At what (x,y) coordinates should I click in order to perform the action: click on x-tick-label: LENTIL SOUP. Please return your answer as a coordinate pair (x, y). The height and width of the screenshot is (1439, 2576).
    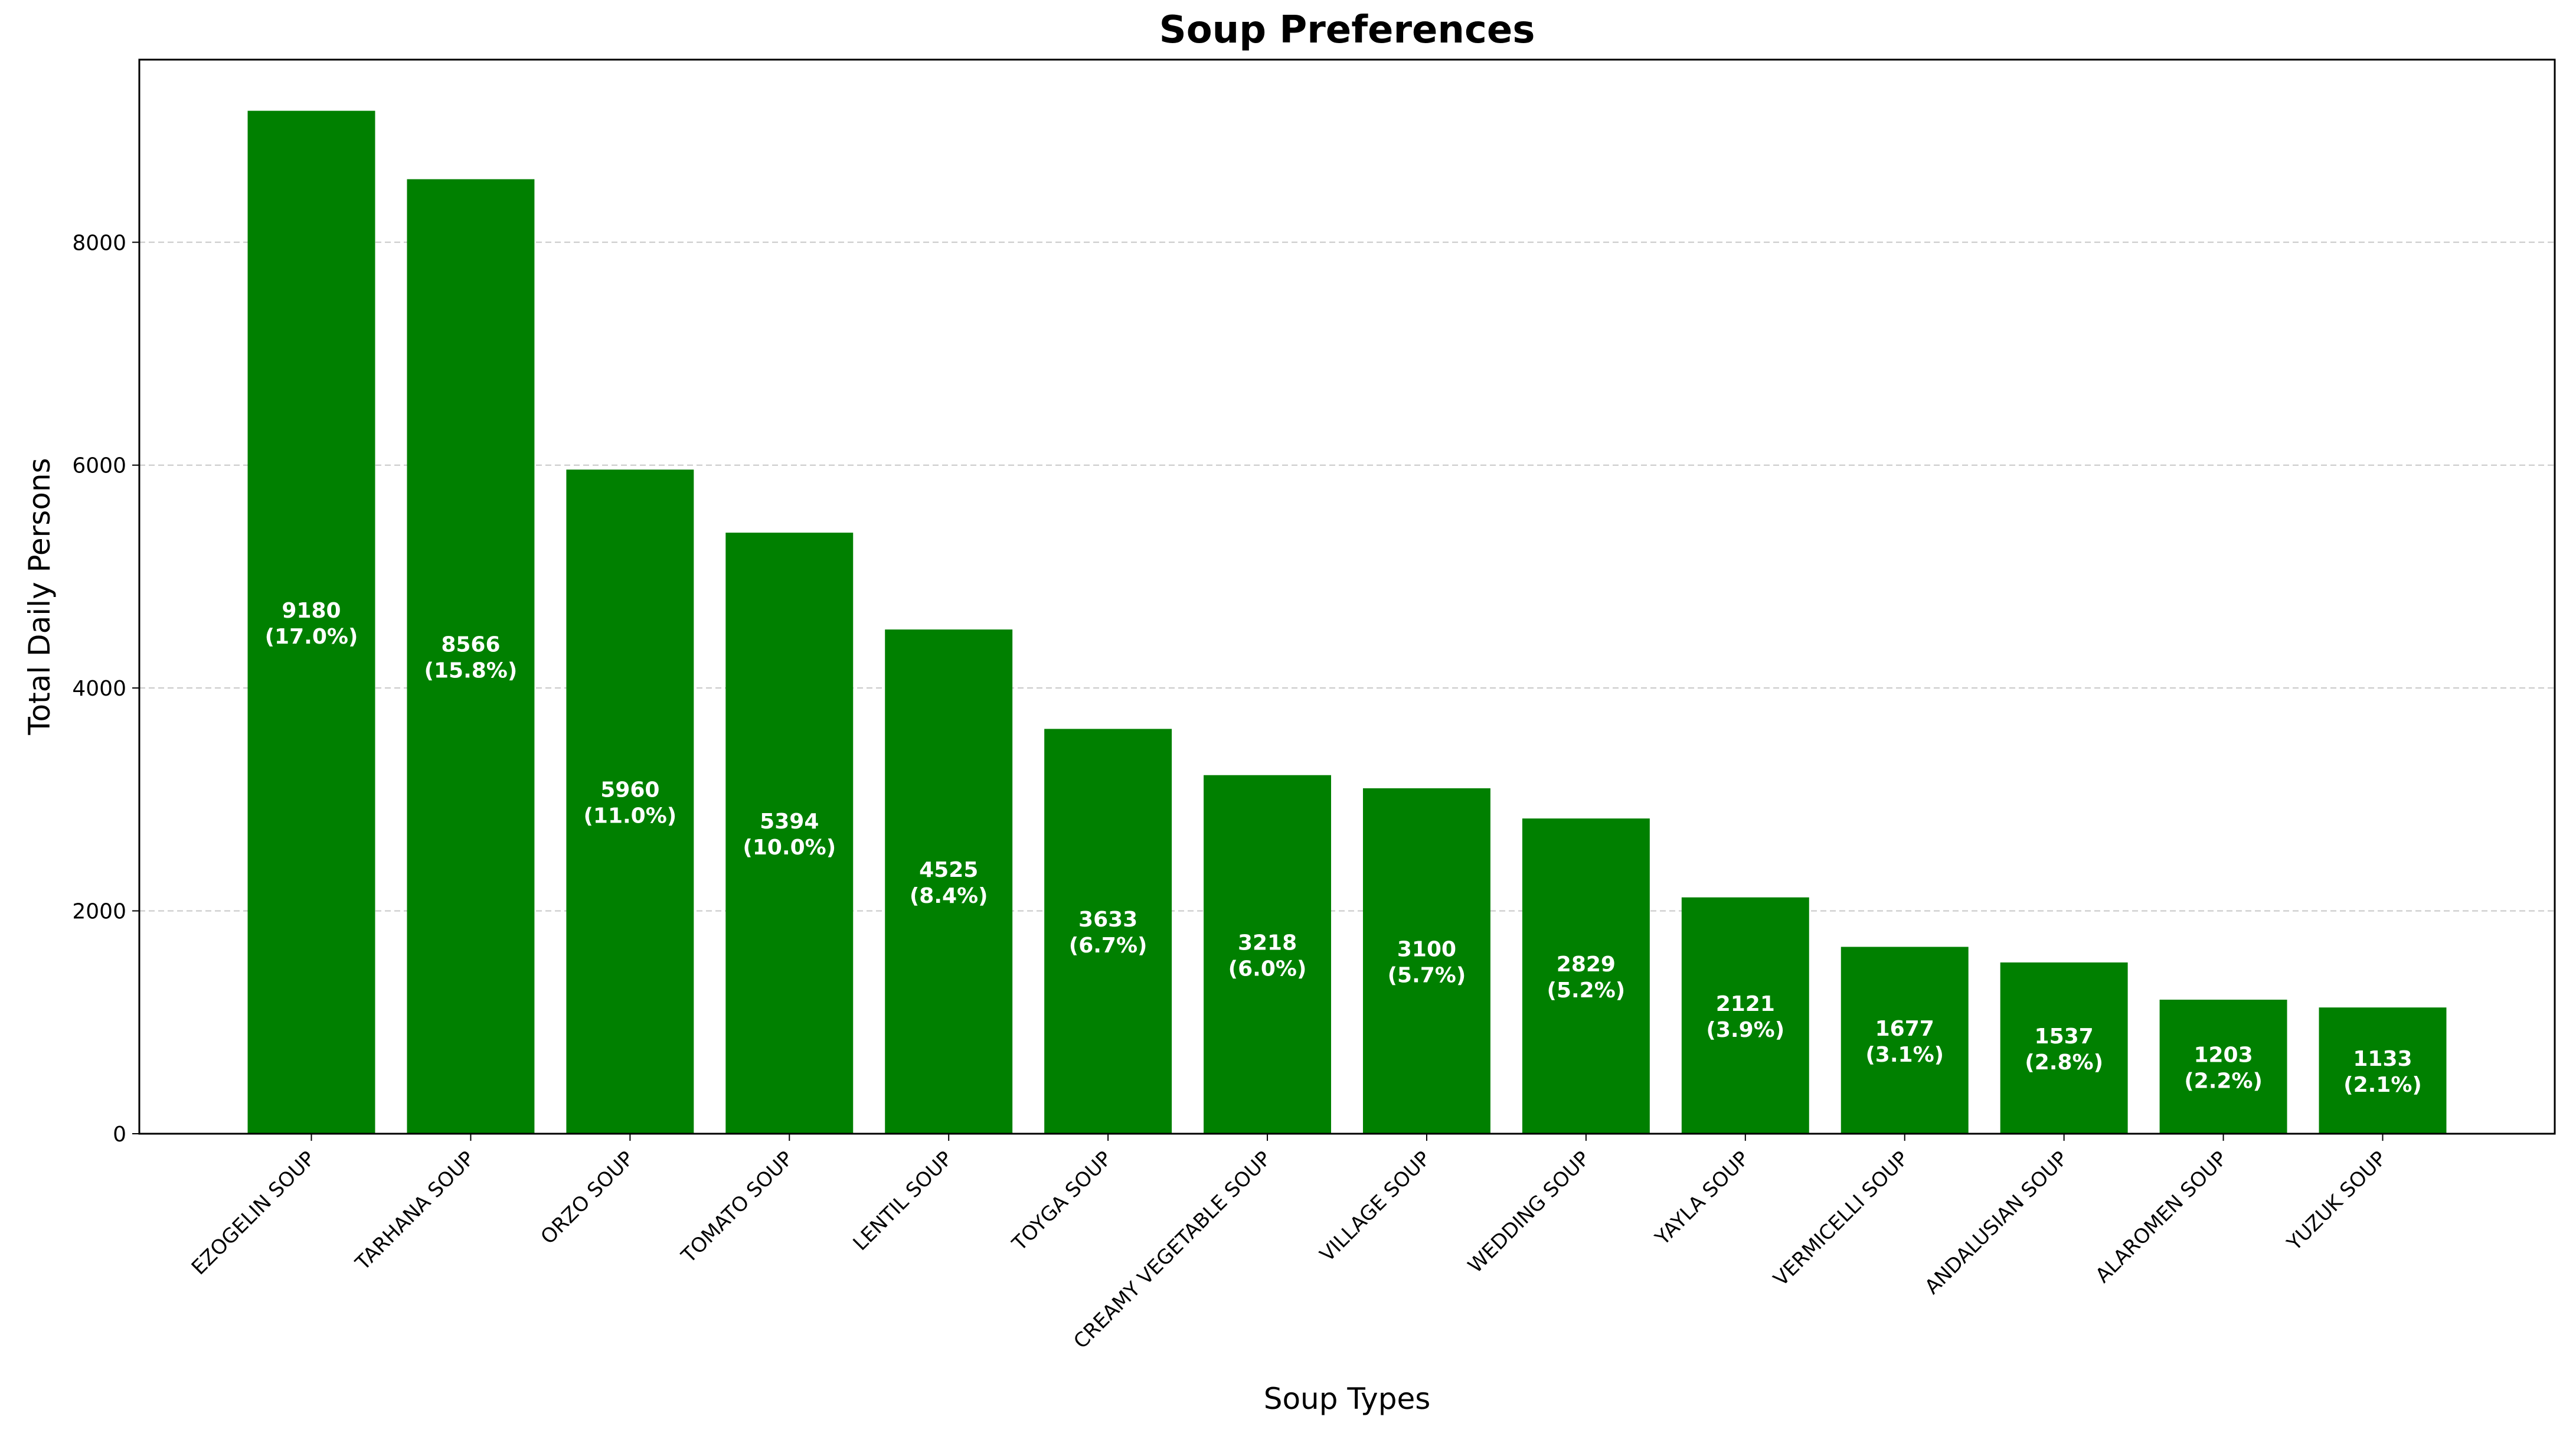
    Looking at the image, I should click on (903, 1201).